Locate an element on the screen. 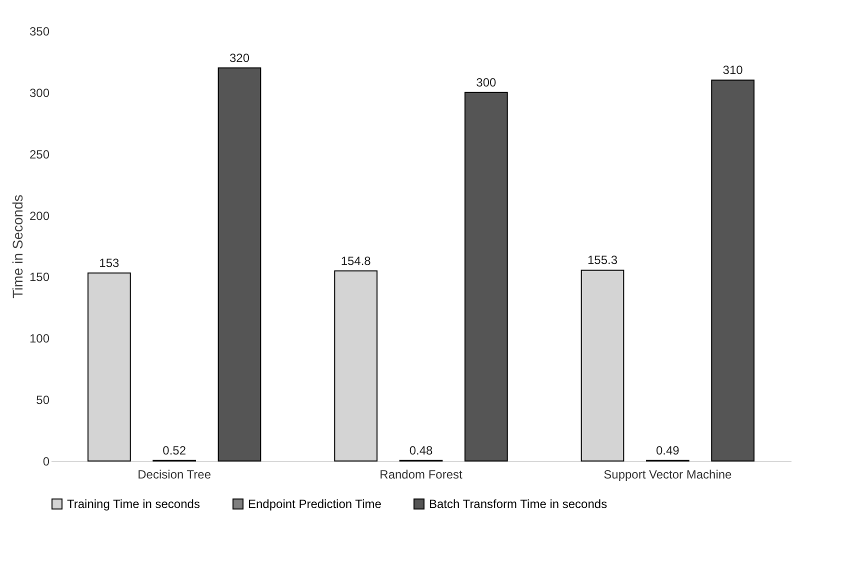 The width and height of the screenshot is (843, 563). data-label: 153 is located at coordinates (109, 263).